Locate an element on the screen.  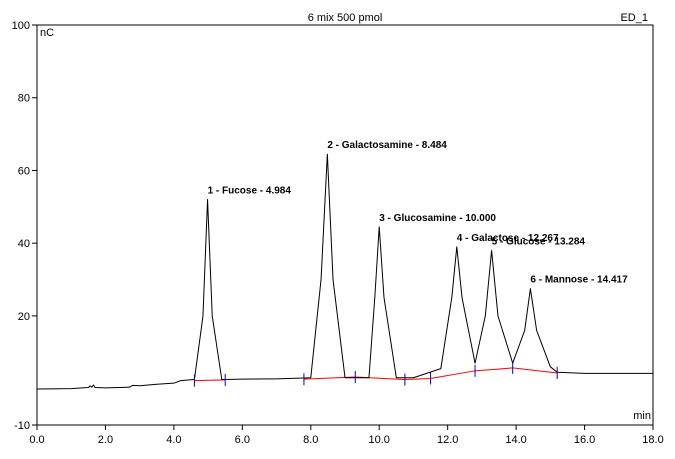
baseline-segment is located at coordinates (210, 380).